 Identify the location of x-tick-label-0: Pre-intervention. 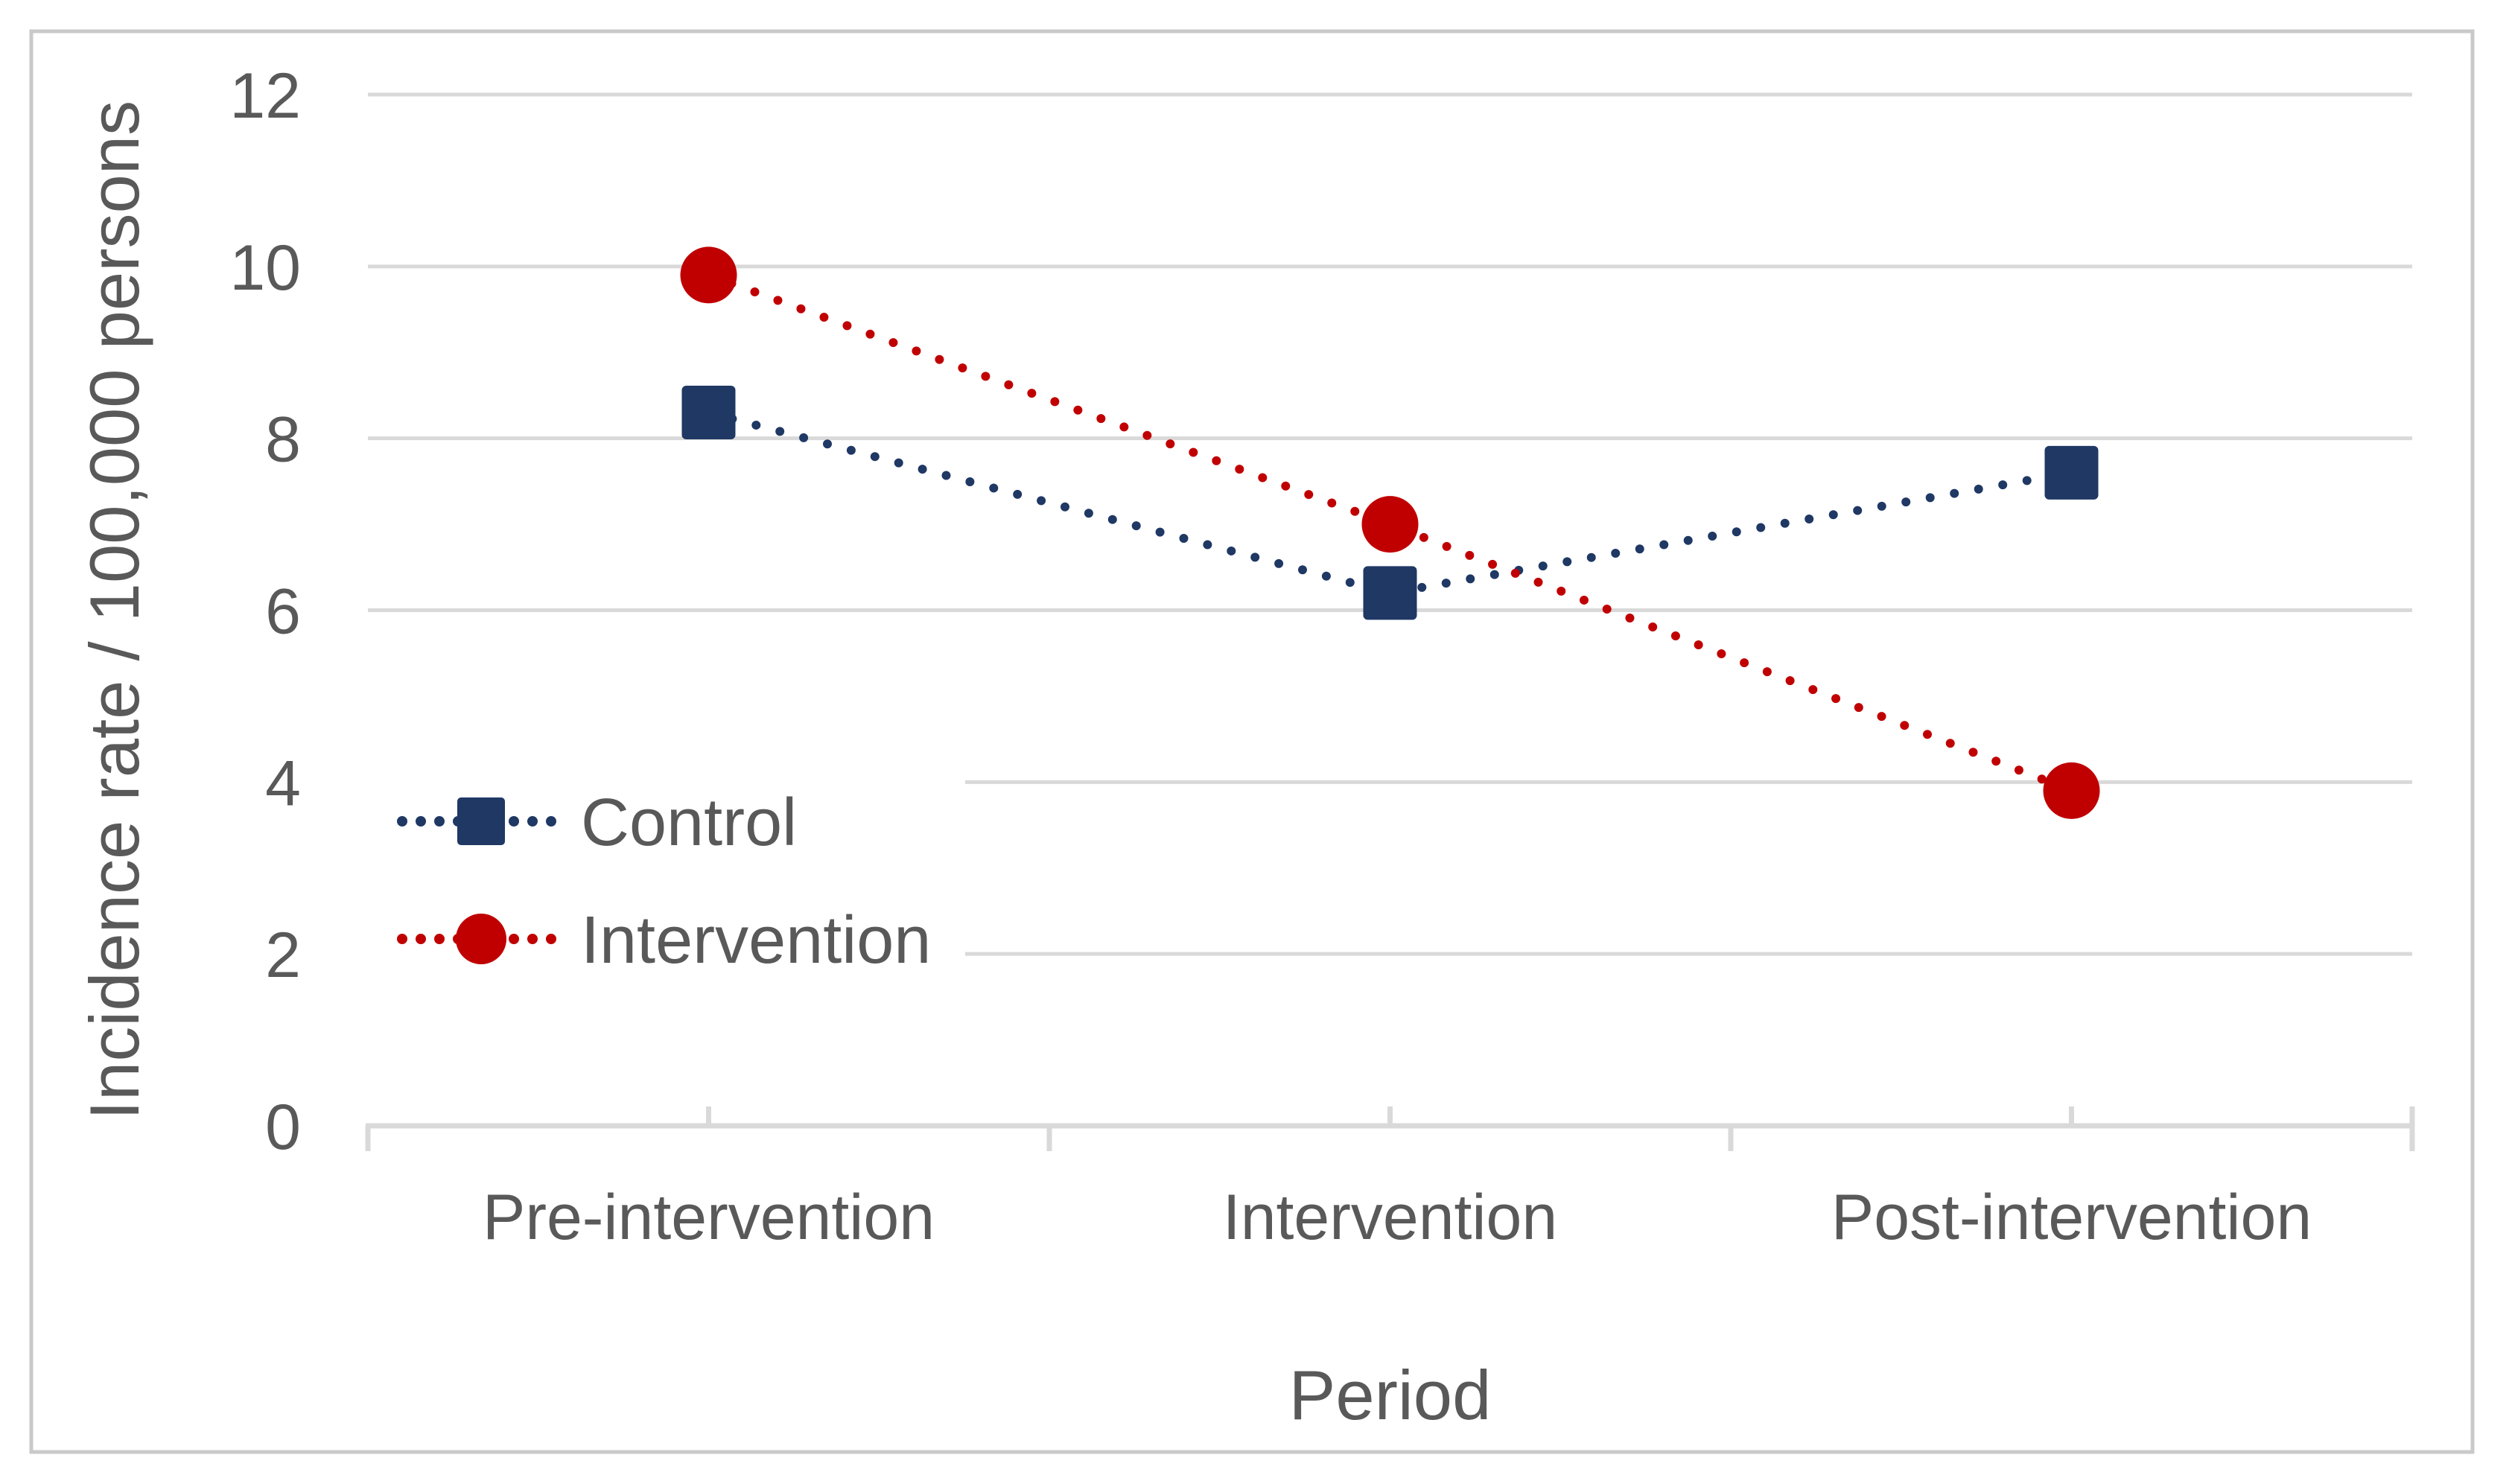
(709, 1217).